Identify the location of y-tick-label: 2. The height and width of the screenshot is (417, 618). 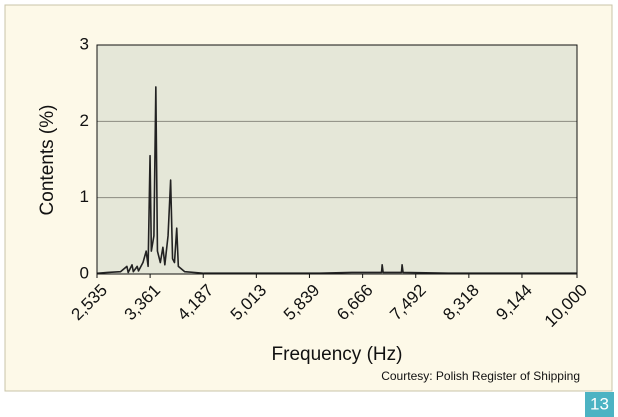
(84, 120).